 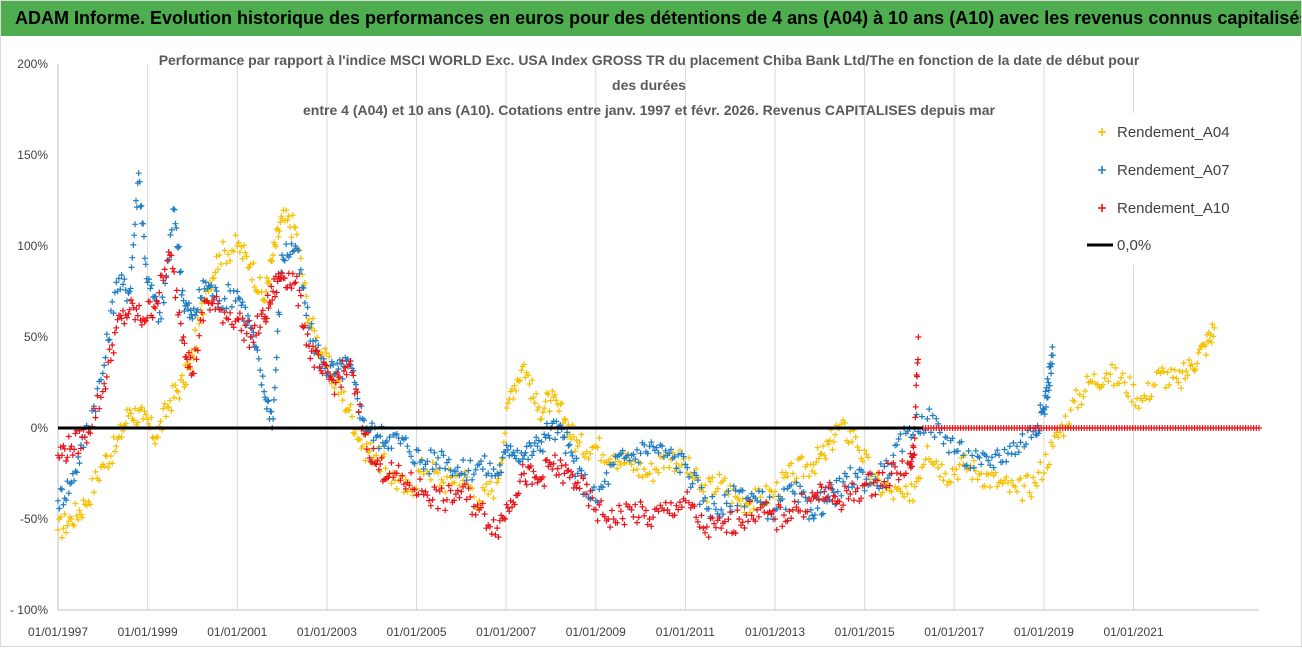 What do you see at coordinates (1164, 189) in the screenshot?
I see `legend-background` at bounding box center [1164, 189].